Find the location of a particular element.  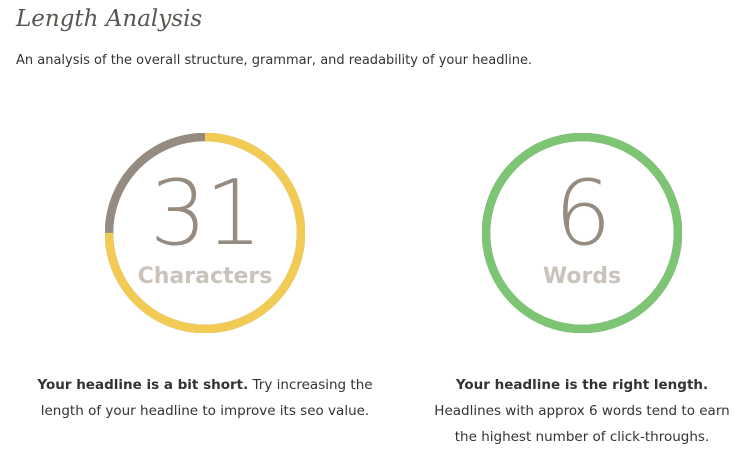

characters-ring is located at coordinates (205, 233).